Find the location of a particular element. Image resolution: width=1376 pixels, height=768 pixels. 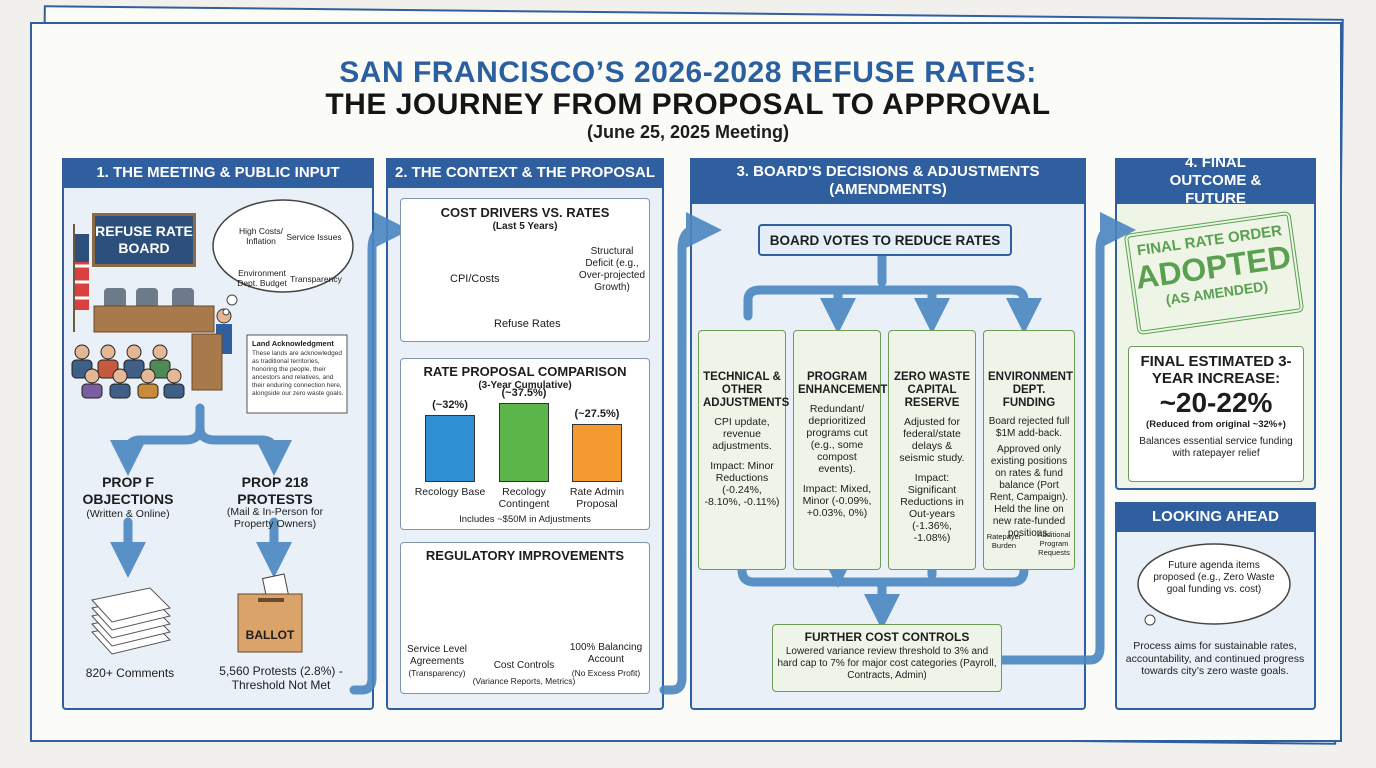

bar-category-label: Rate Admin Proposal is located at coordinates (597, 498).